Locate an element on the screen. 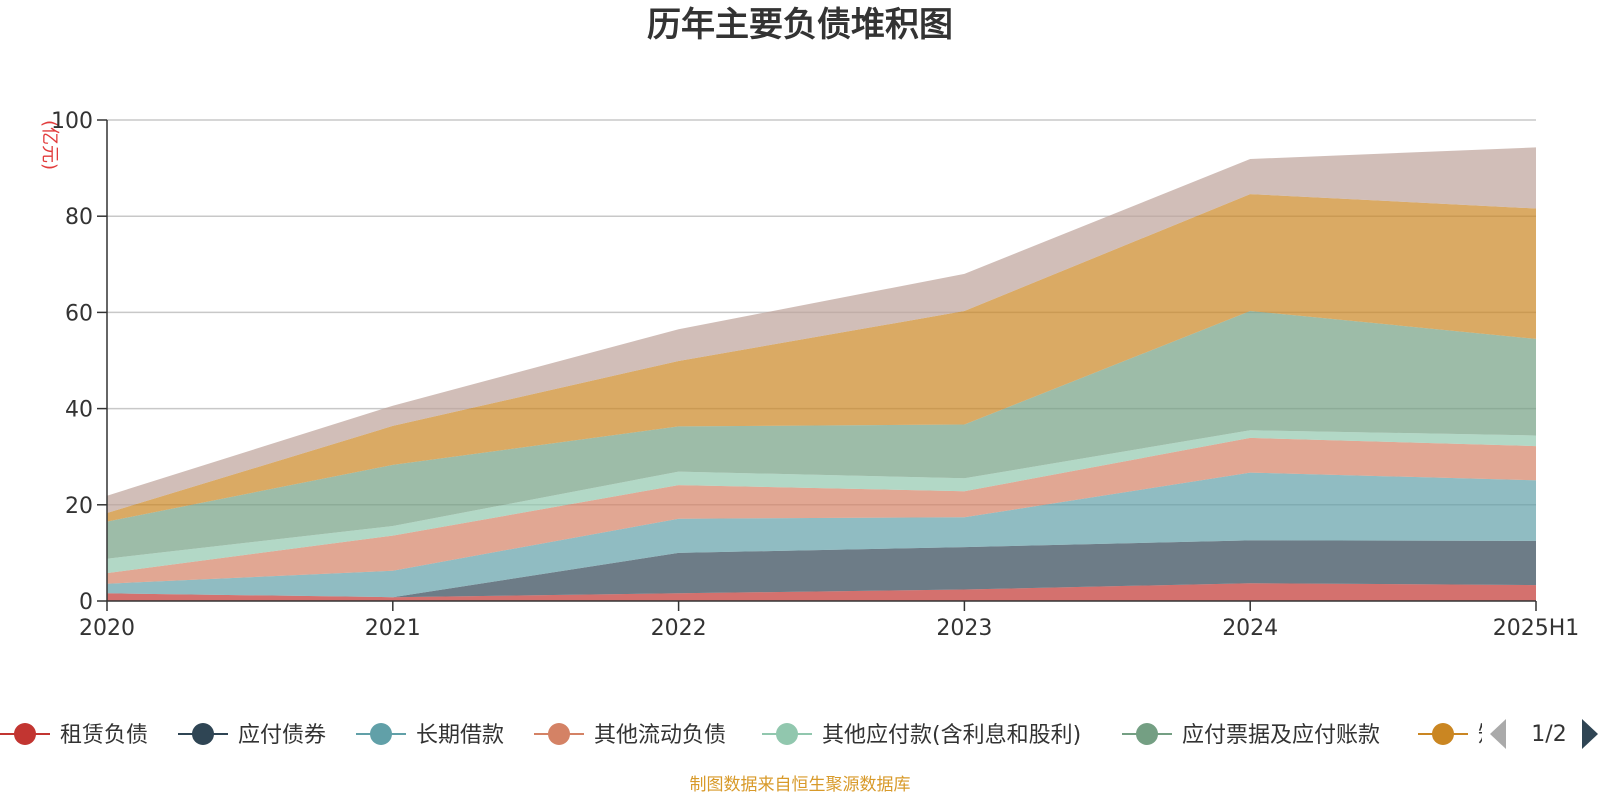 The height and width of the screenshot is (800, 1600). legend-label-2: 长期借款 is located at coordinates (460, 735).